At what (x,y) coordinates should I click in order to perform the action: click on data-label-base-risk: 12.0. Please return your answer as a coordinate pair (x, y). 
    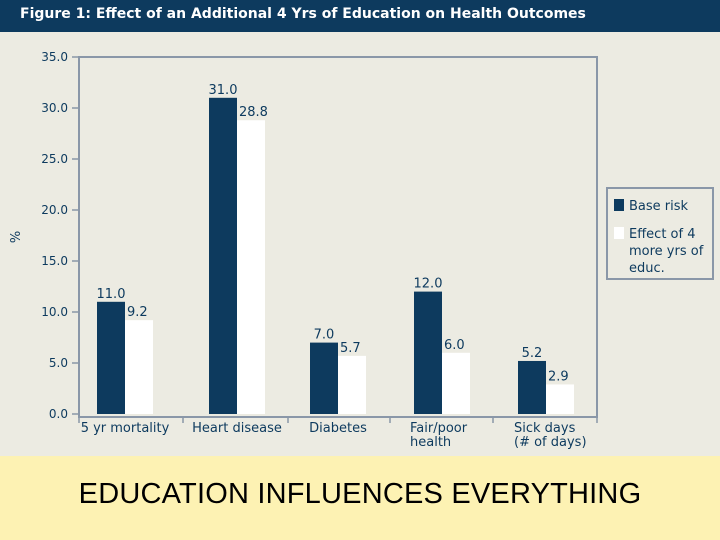
    Looking at the image, I should click on (428, 284).